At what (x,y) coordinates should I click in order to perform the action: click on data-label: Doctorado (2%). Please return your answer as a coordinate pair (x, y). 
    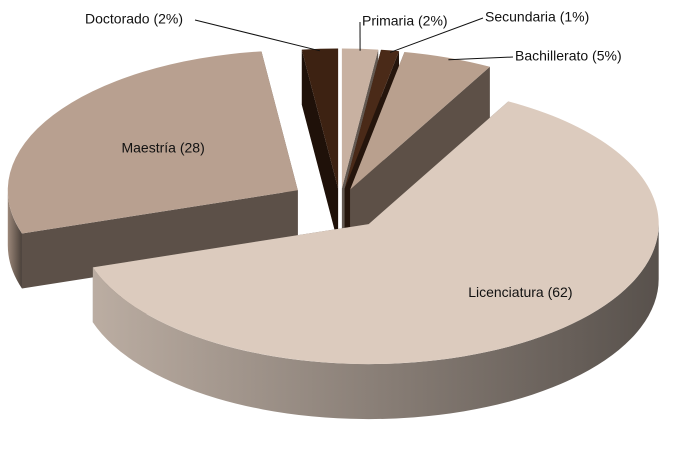
    Looking at the image, I should click on (134, 19).